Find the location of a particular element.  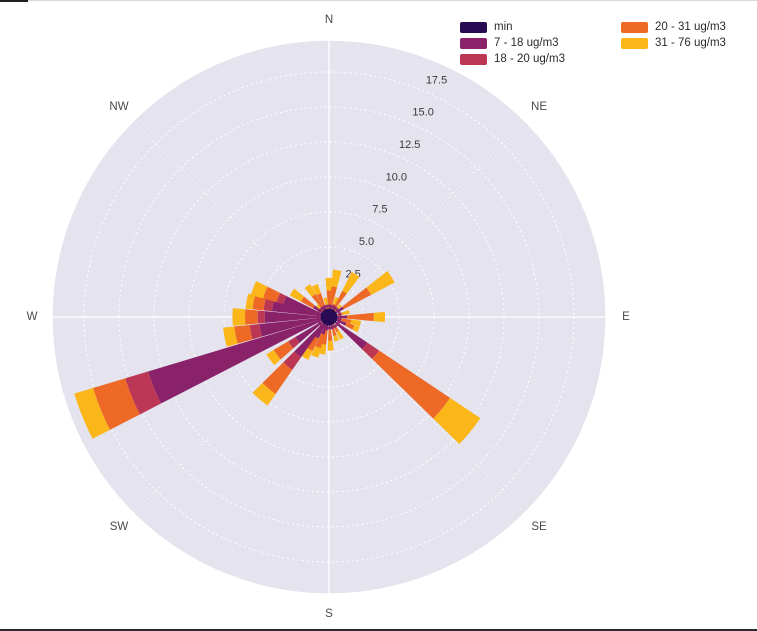

legend-column-1: min 7 - 18 ug/m3 18 - 20 ug/m3 is located at coordinates (512, 43).